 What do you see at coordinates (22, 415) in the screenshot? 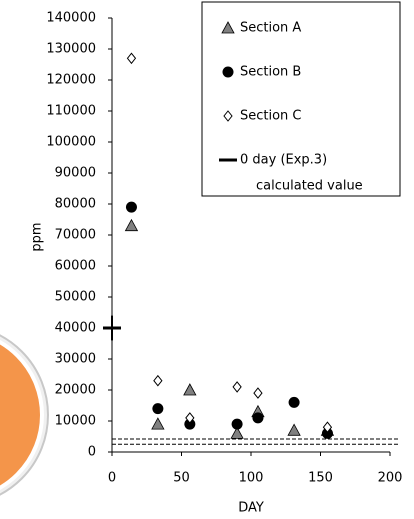
I see `decor-ellipse` at bounding box center [22, 415].